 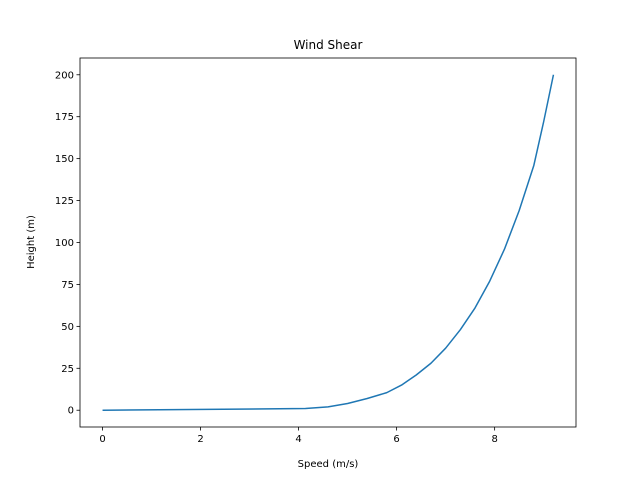 I want to click on y-tick-label: 0, so click(x=71, y=411).